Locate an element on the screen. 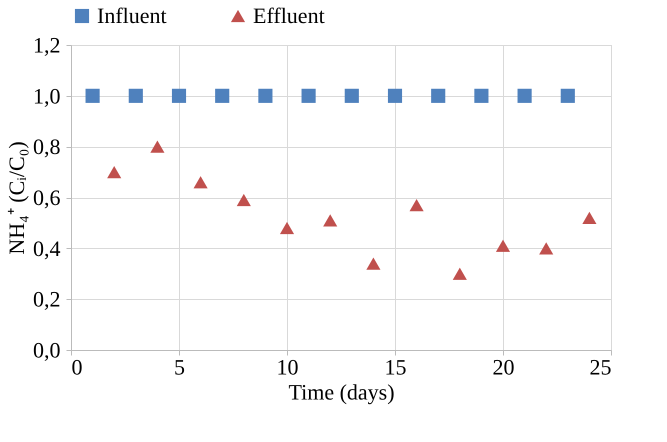 The width and height of the screenshot is (667, 442). y-tick-label: 0,0 is located at coordinates (46, 350).